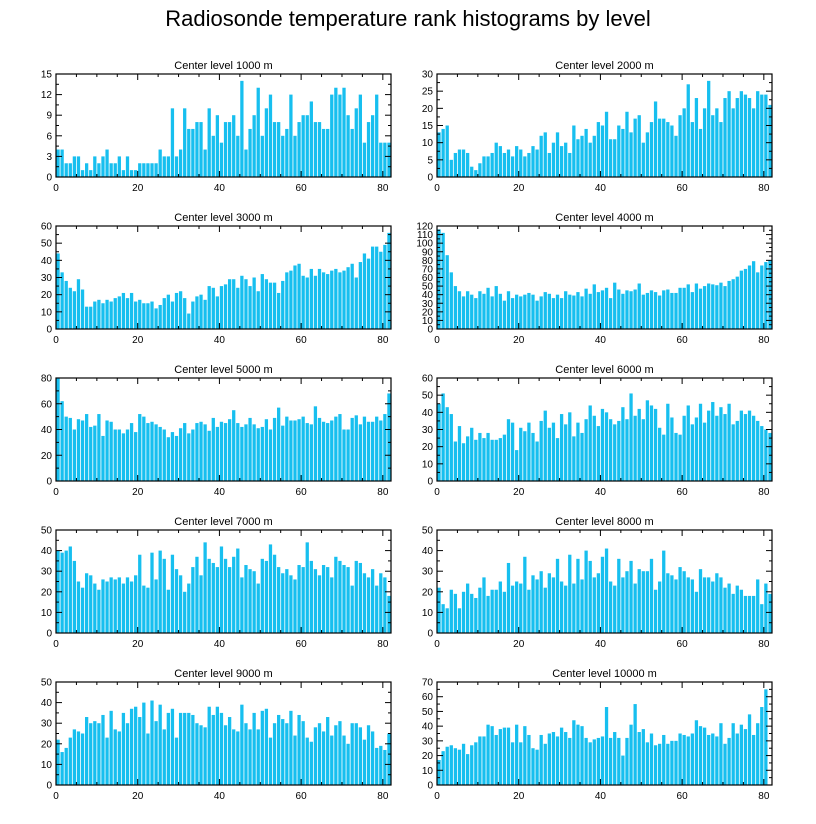 This screenshot has height=824, width=816. Describe the element at coordinates (519, 492) in the screenshot. I see `x-tick-label: 20` at that location.